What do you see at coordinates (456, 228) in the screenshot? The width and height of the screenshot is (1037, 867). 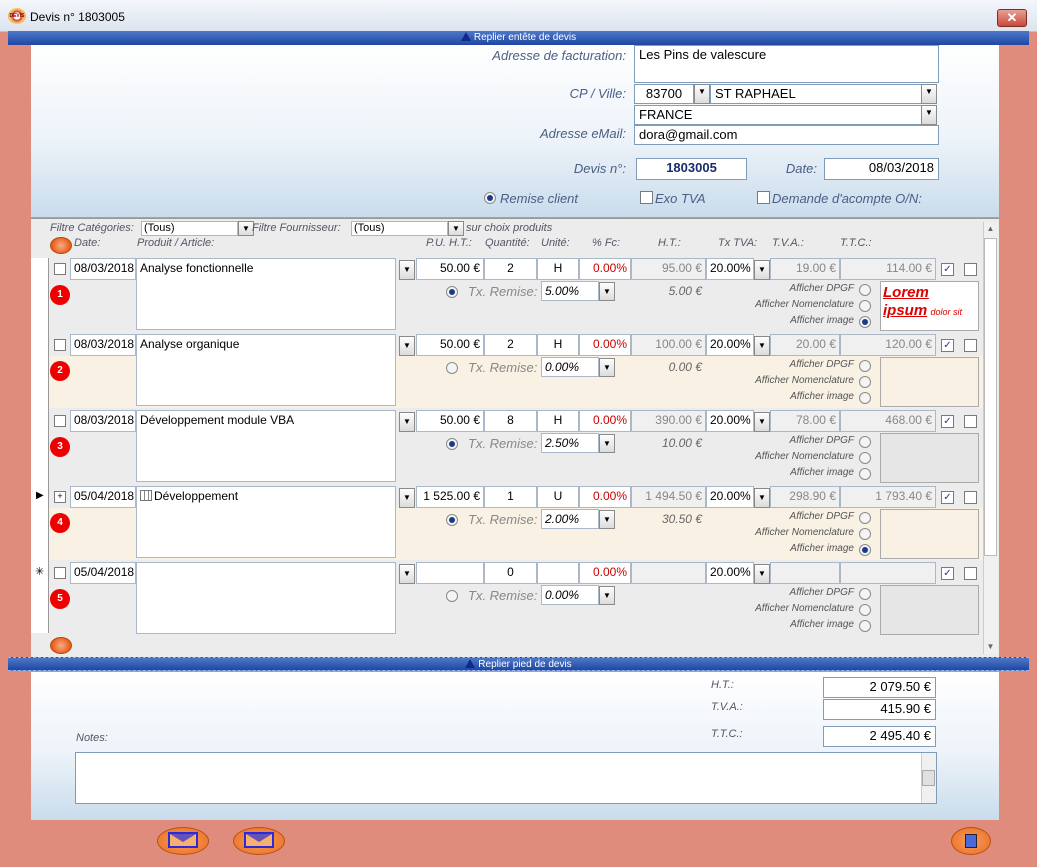 I see `filter-supplier-dropdown-icon` at bounding box center [456, 228].